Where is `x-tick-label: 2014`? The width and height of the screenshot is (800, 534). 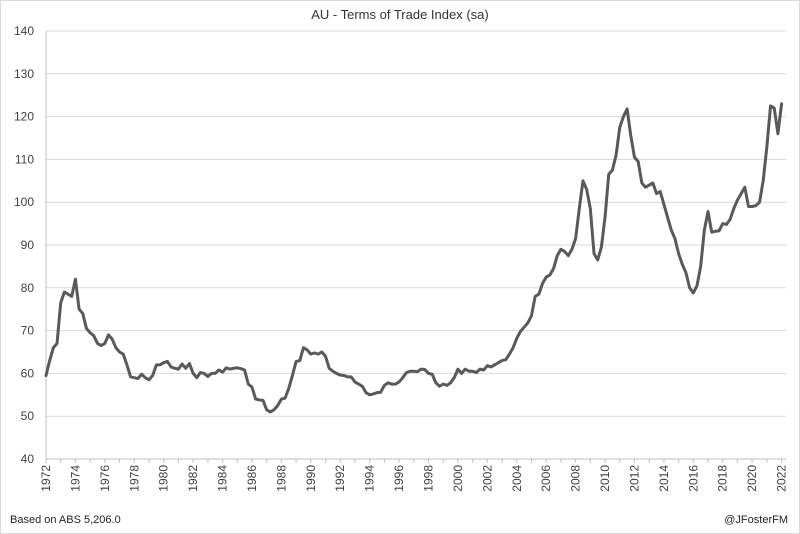
x-tick-label: 2014 is located at coordinates (664, 478).